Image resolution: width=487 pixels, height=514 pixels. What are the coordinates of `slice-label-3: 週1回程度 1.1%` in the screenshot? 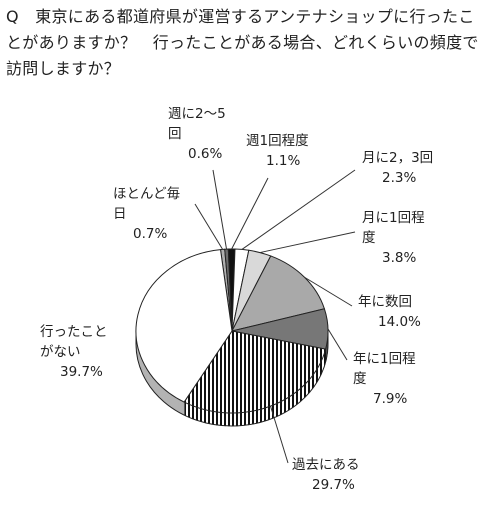 It's located at (277, 151).